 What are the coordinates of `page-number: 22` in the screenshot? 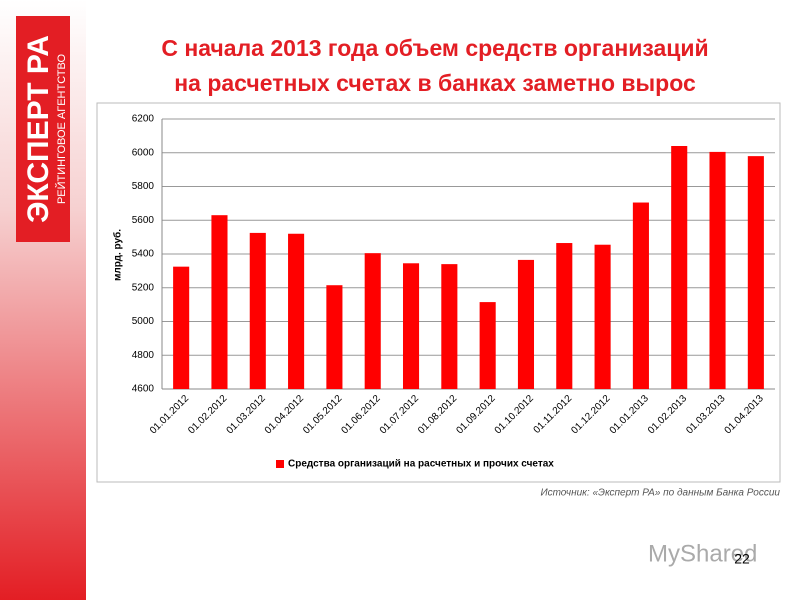 It's located at (742, 559).